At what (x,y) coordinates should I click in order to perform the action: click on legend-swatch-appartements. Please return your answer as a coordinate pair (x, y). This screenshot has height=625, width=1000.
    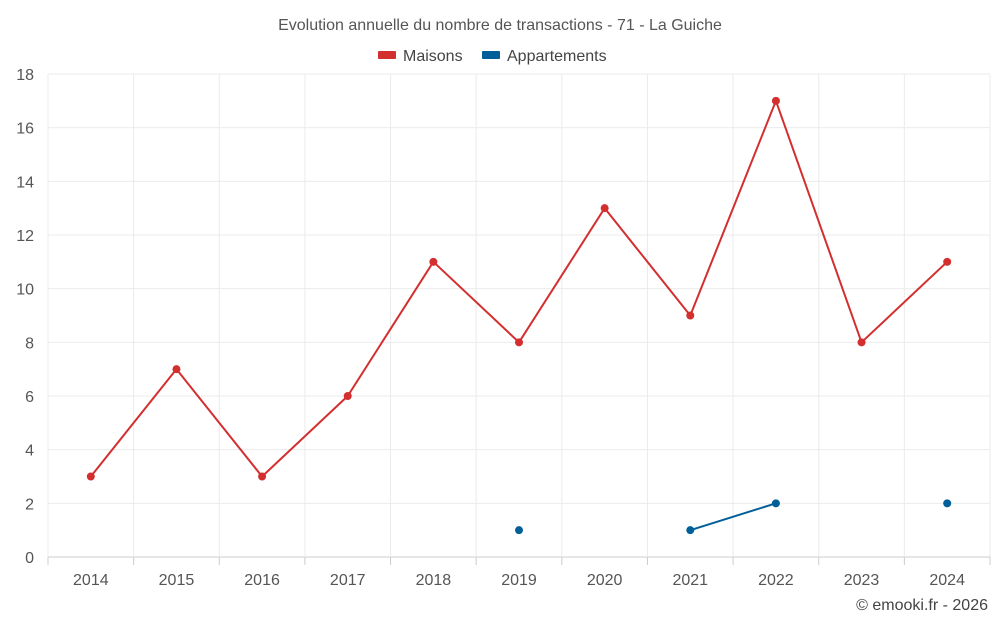
    Looking at the image, I should click on (491, 55).